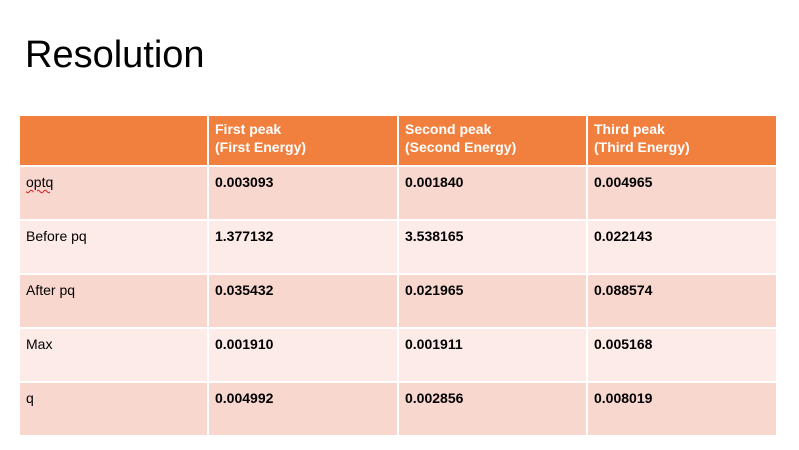 Image resolution: width=799 pixels, height=450 pixels. I want to click on table-row: q 0.004992 0.002856 0.008019, so click(398, 409).